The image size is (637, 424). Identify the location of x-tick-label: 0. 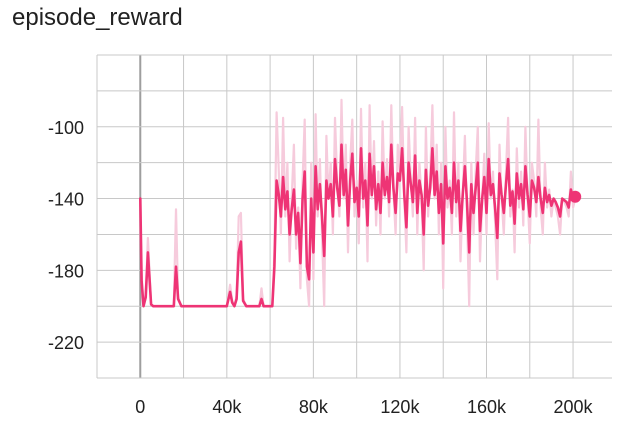
(140, 407).